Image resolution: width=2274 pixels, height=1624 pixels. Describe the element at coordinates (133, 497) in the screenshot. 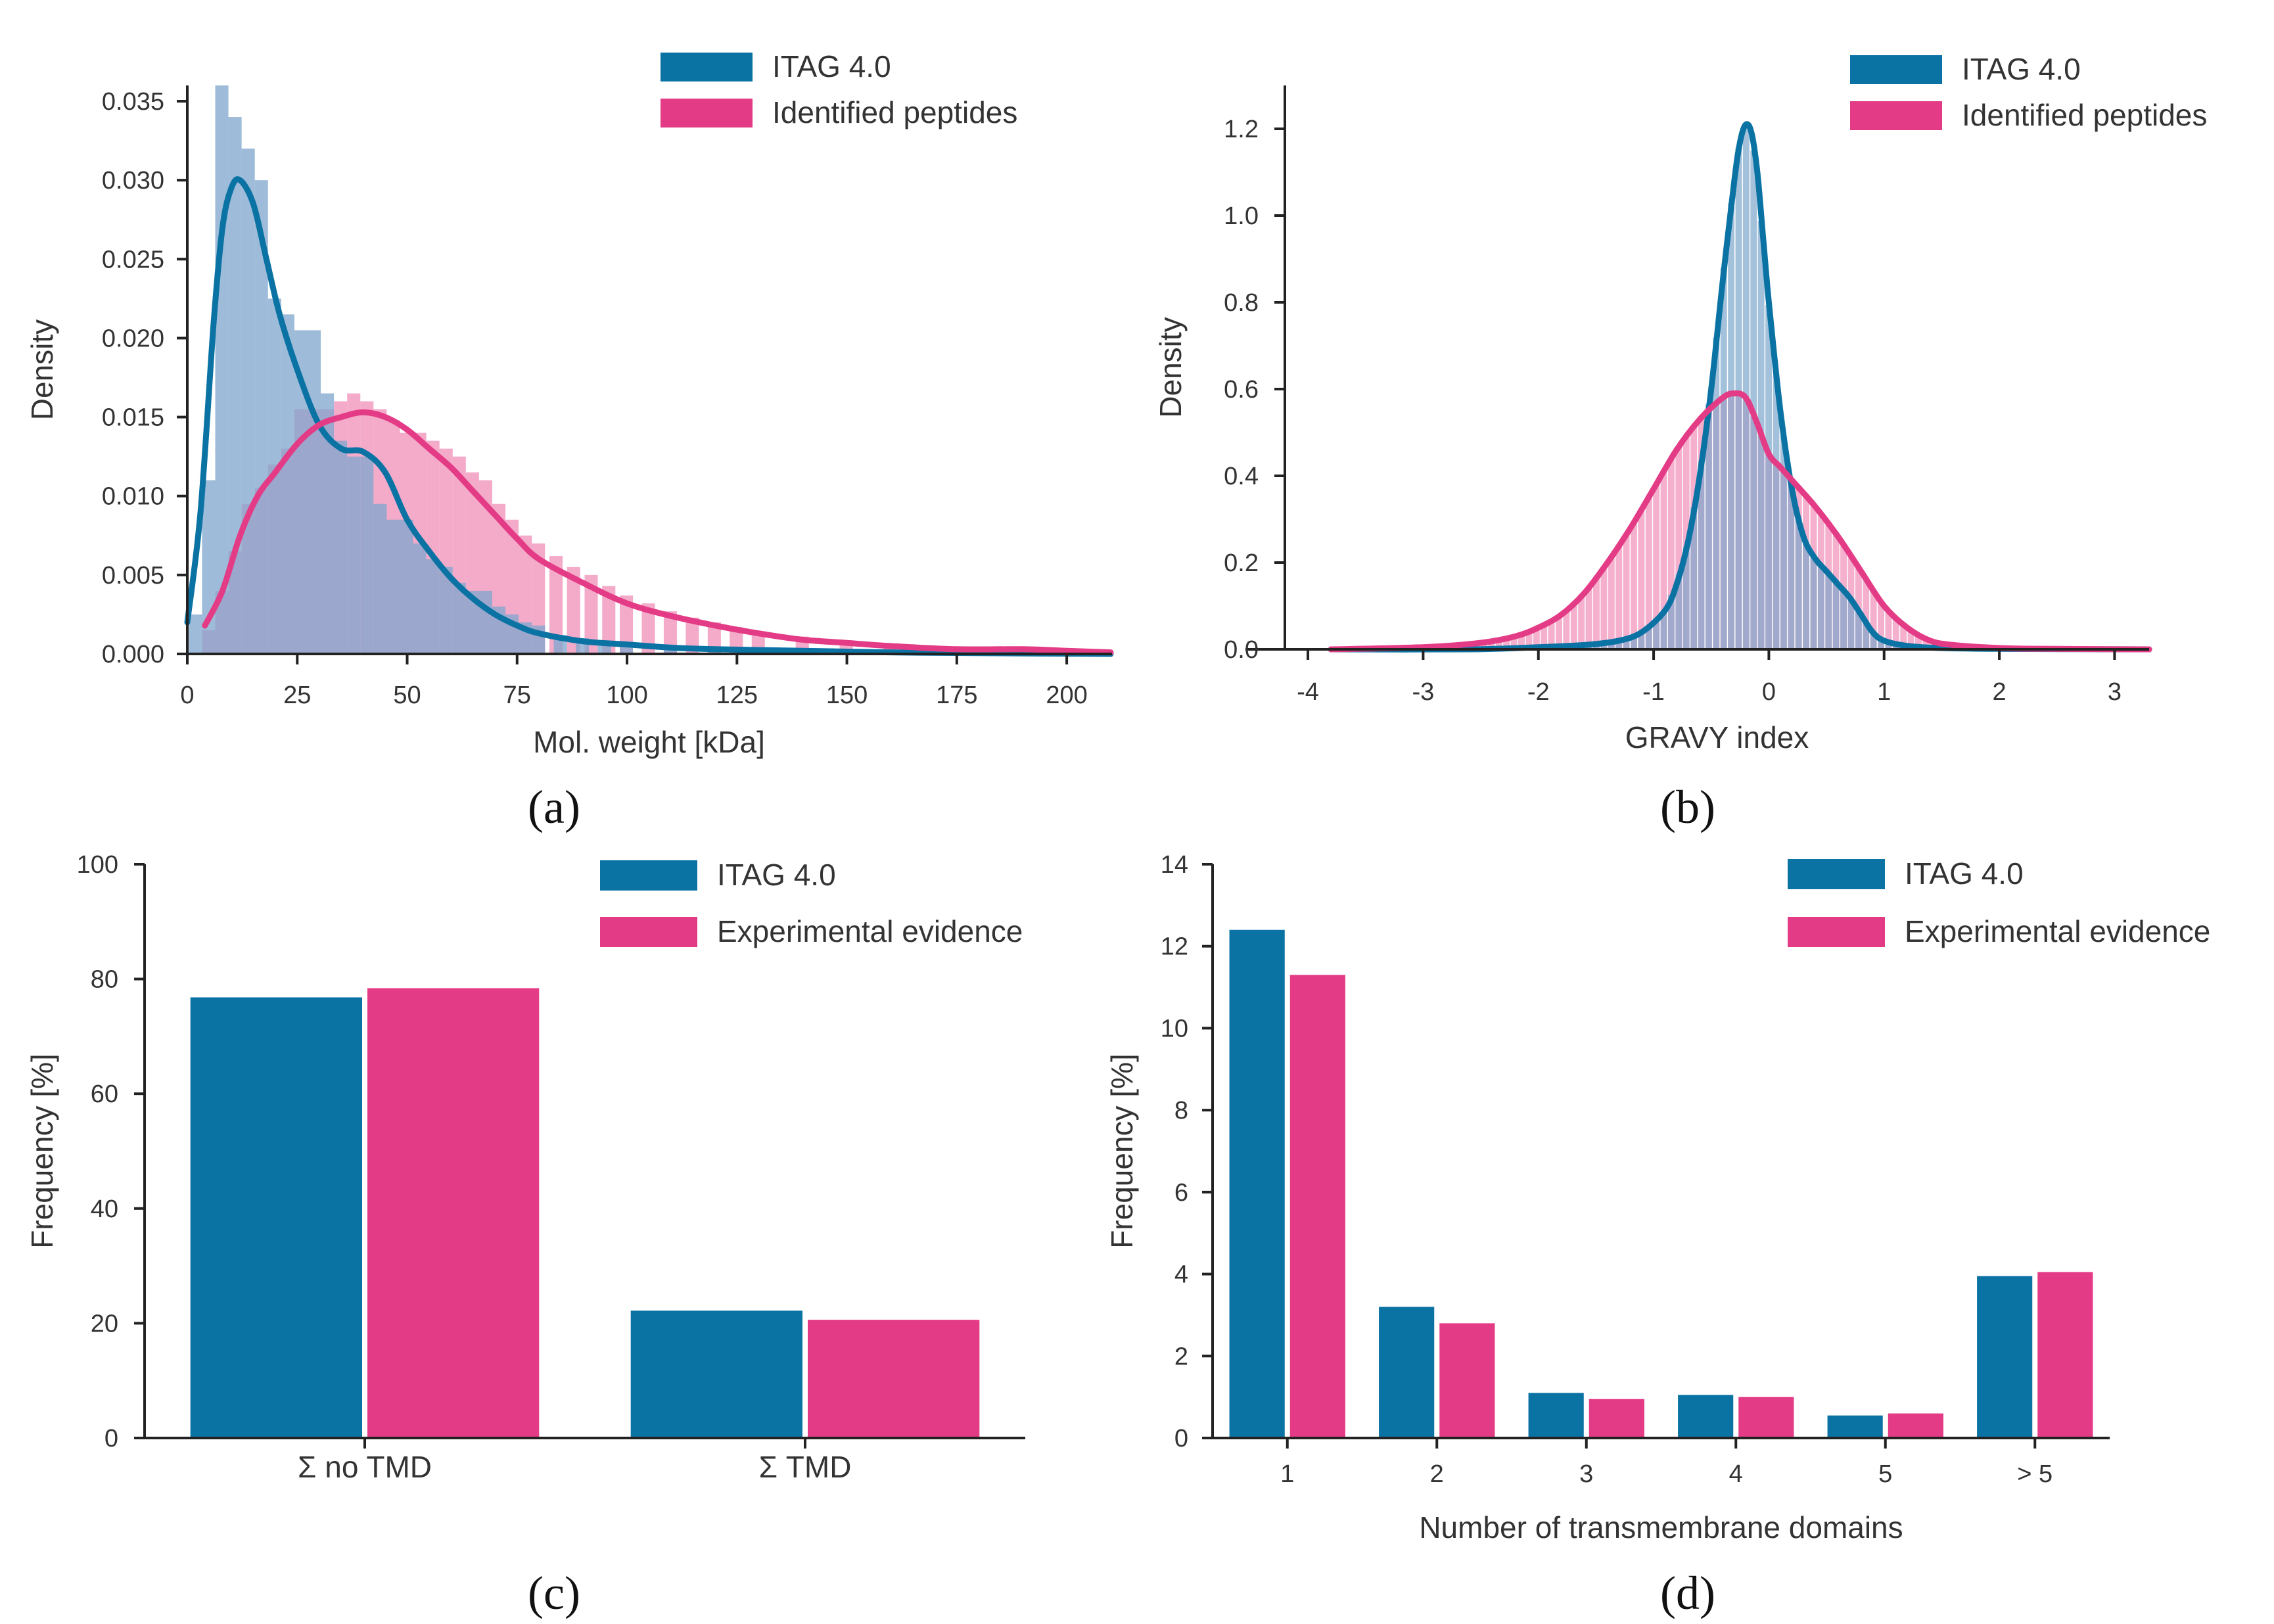

I see `y-tick-label: 0.010` at that location.